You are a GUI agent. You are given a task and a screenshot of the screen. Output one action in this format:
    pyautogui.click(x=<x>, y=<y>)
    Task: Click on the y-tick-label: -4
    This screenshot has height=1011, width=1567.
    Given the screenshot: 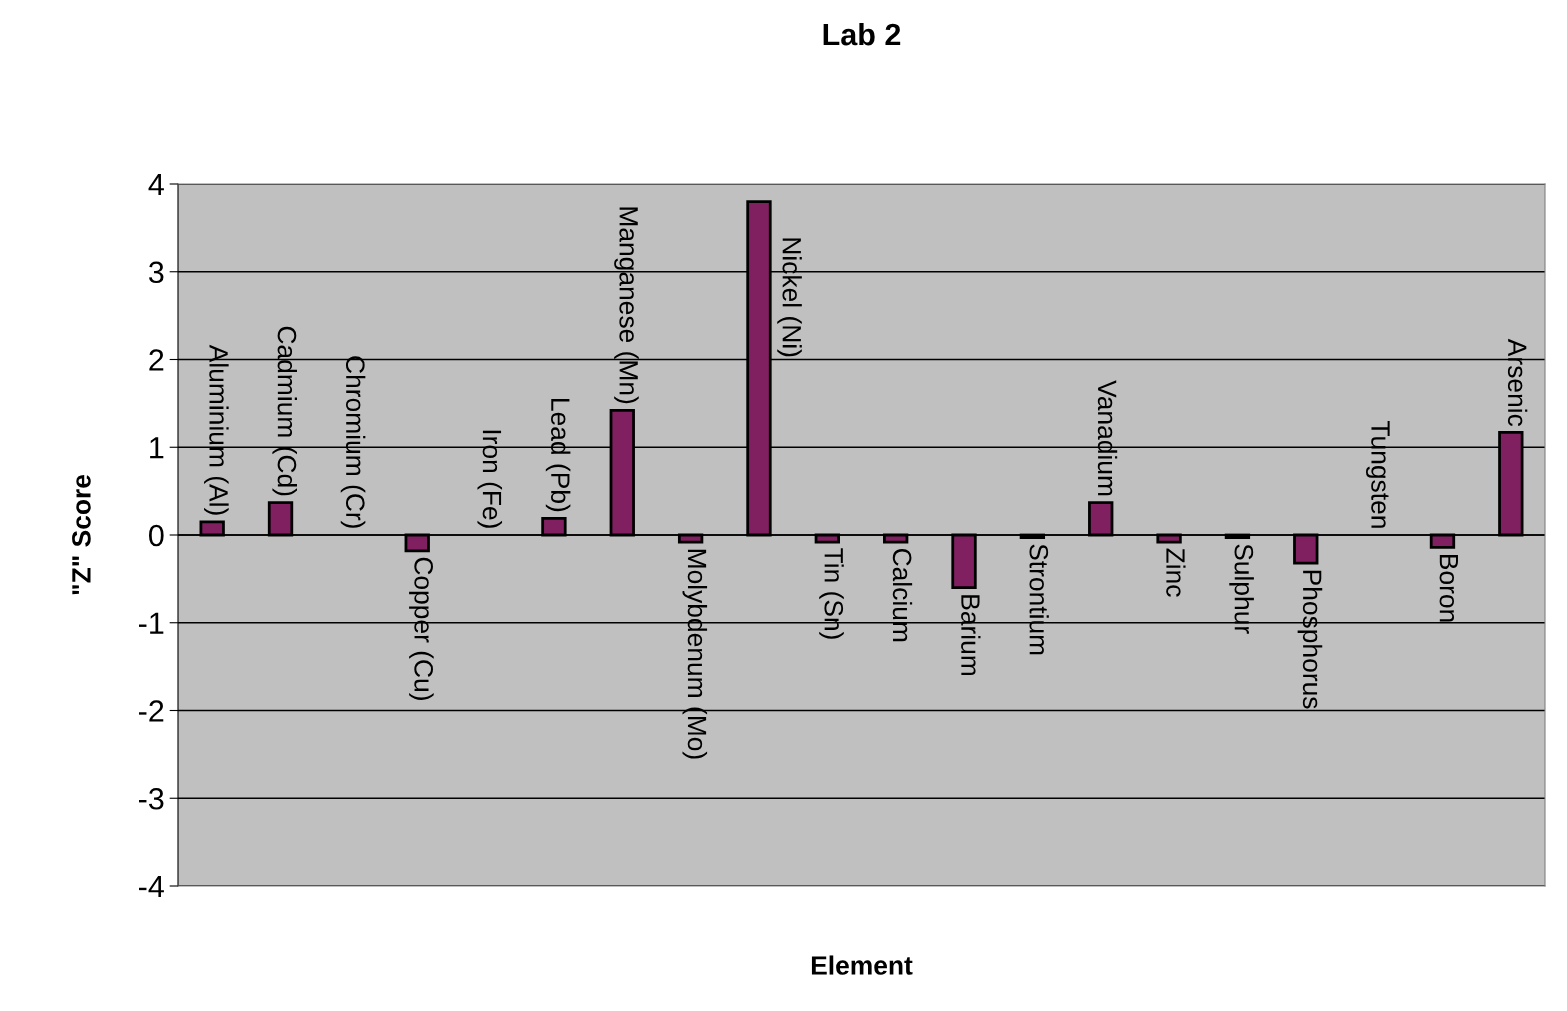 What is the action you would take?
    pyautogui.click(x=151, y=887)
    